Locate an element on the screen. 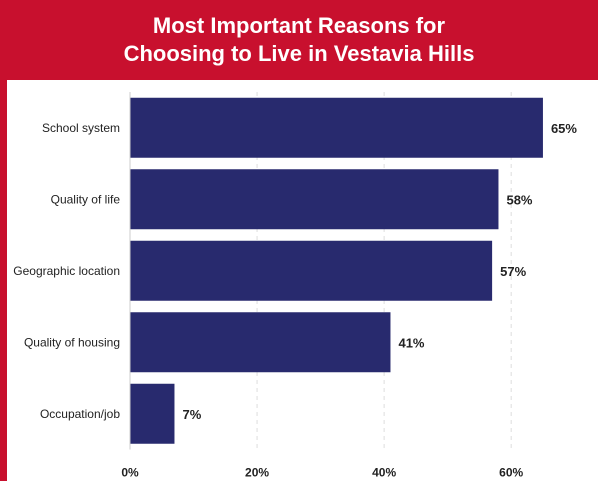  category-label: Quality of life is located at coordinates (86, 199).